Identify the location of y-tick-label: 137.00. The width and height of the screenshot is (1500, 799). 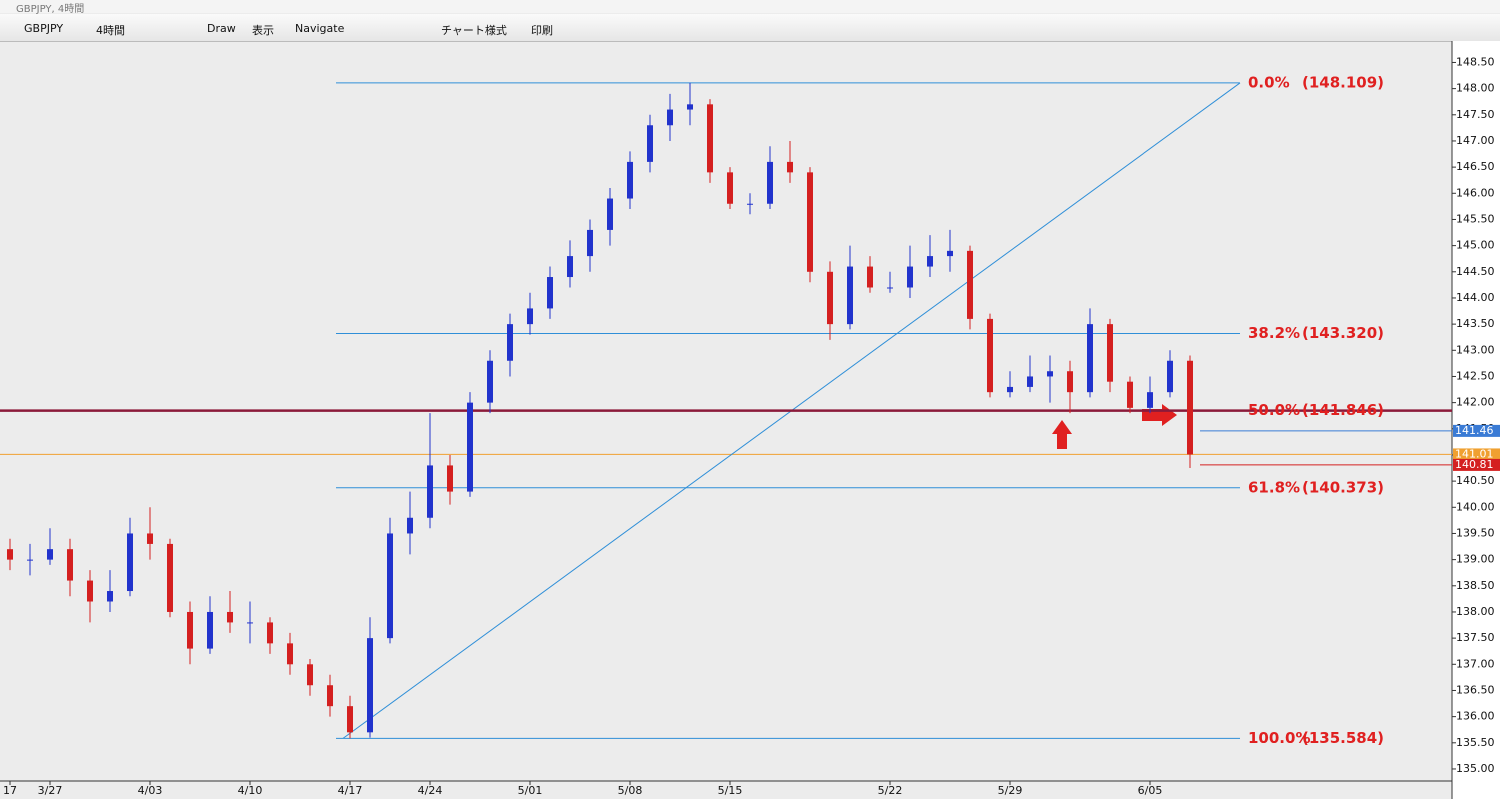
(1475, 663).